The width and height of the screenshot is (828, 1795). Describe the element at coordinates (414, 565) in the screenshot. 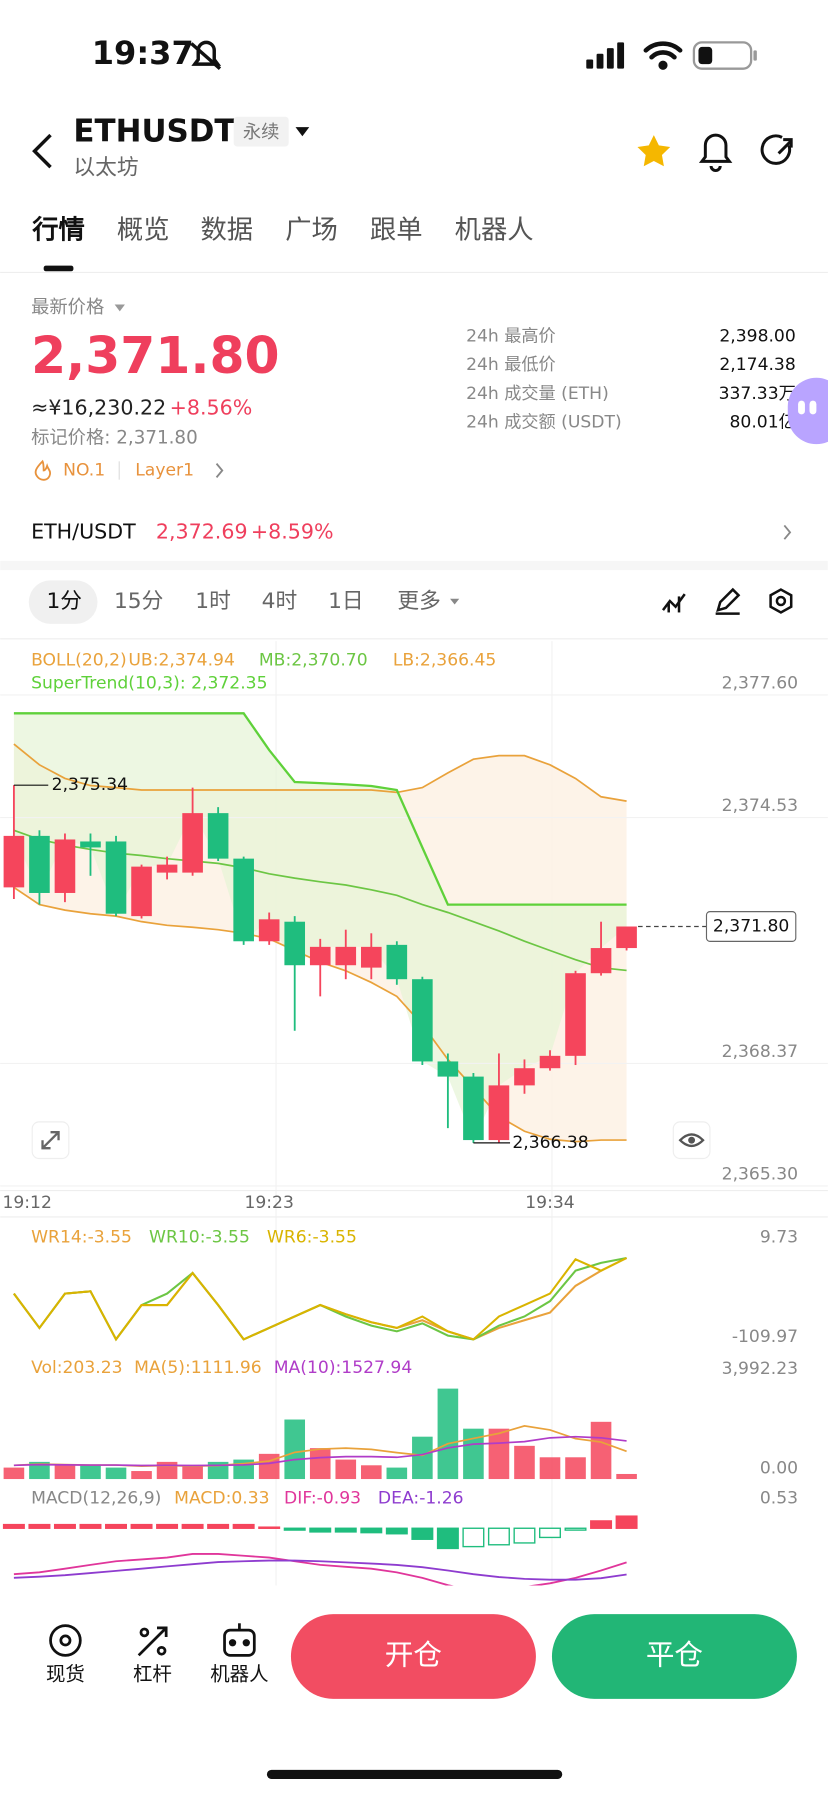

I see `section-gap` at that location.